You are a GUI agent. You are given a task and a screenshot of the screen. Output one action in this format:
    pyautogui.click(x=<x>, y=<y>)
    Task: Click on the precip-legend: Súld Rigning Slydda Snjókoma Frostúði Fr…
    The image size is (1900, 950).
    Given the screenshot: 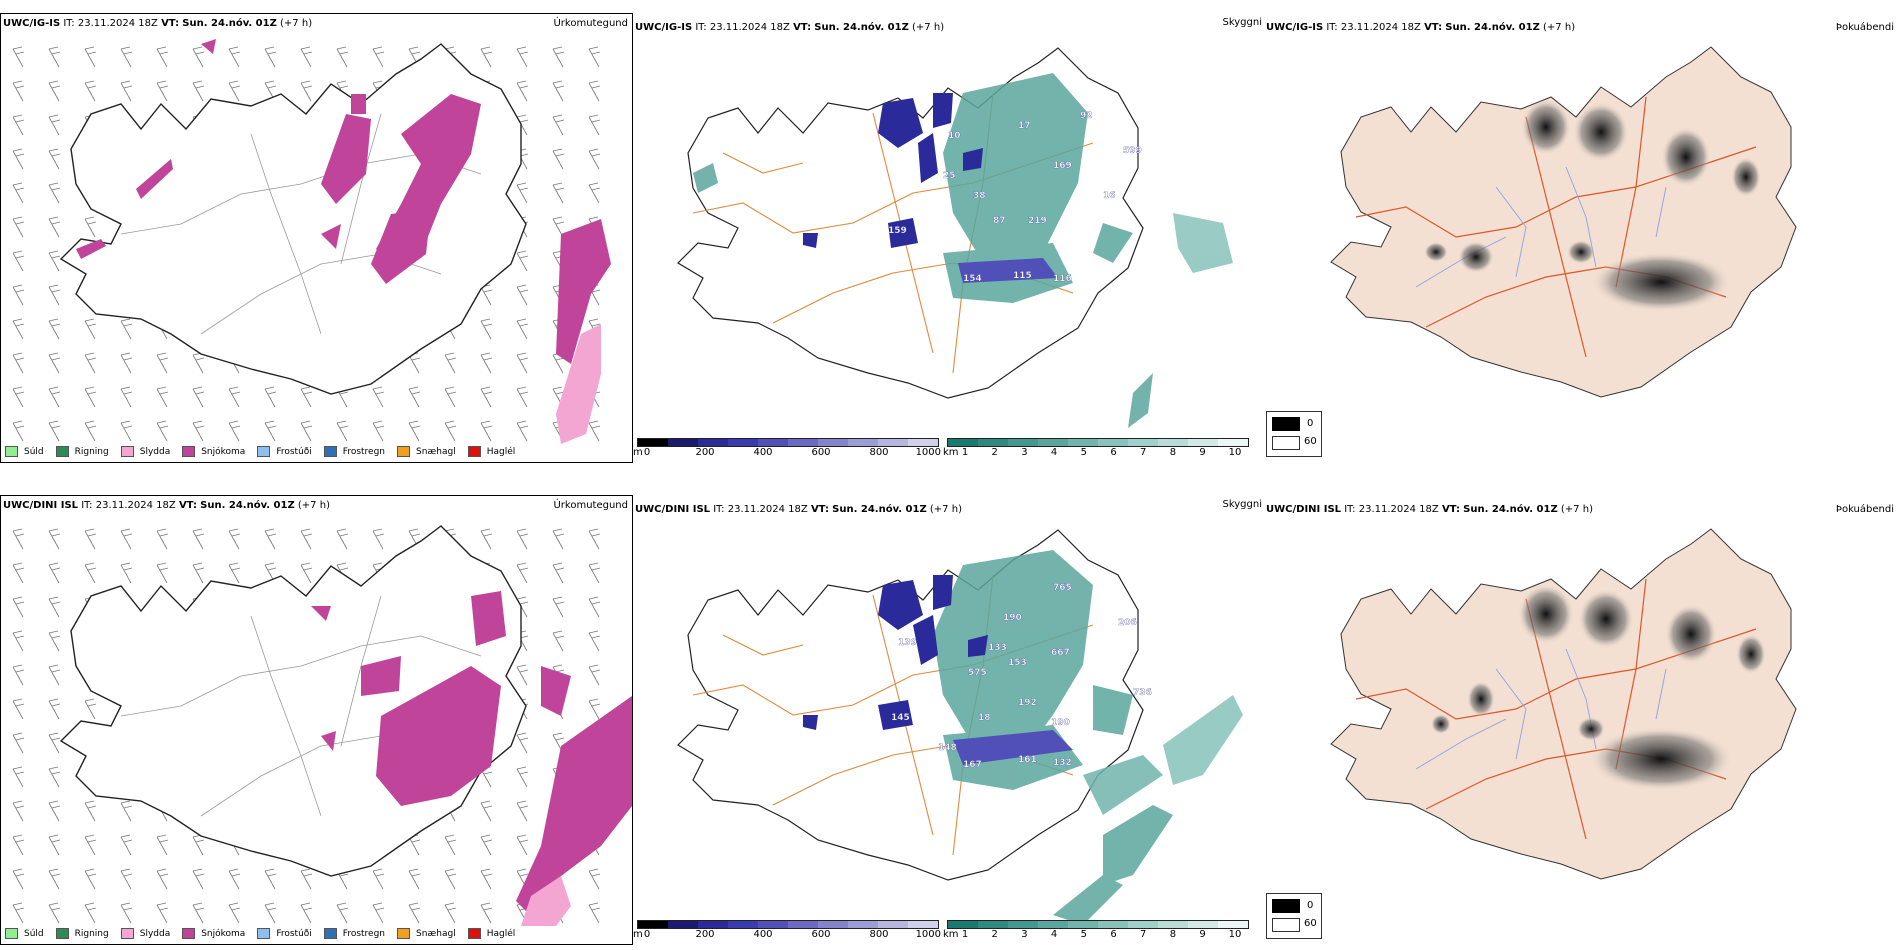 What is the action you would take?
    pyautogui.click(x=266, y=933)
    